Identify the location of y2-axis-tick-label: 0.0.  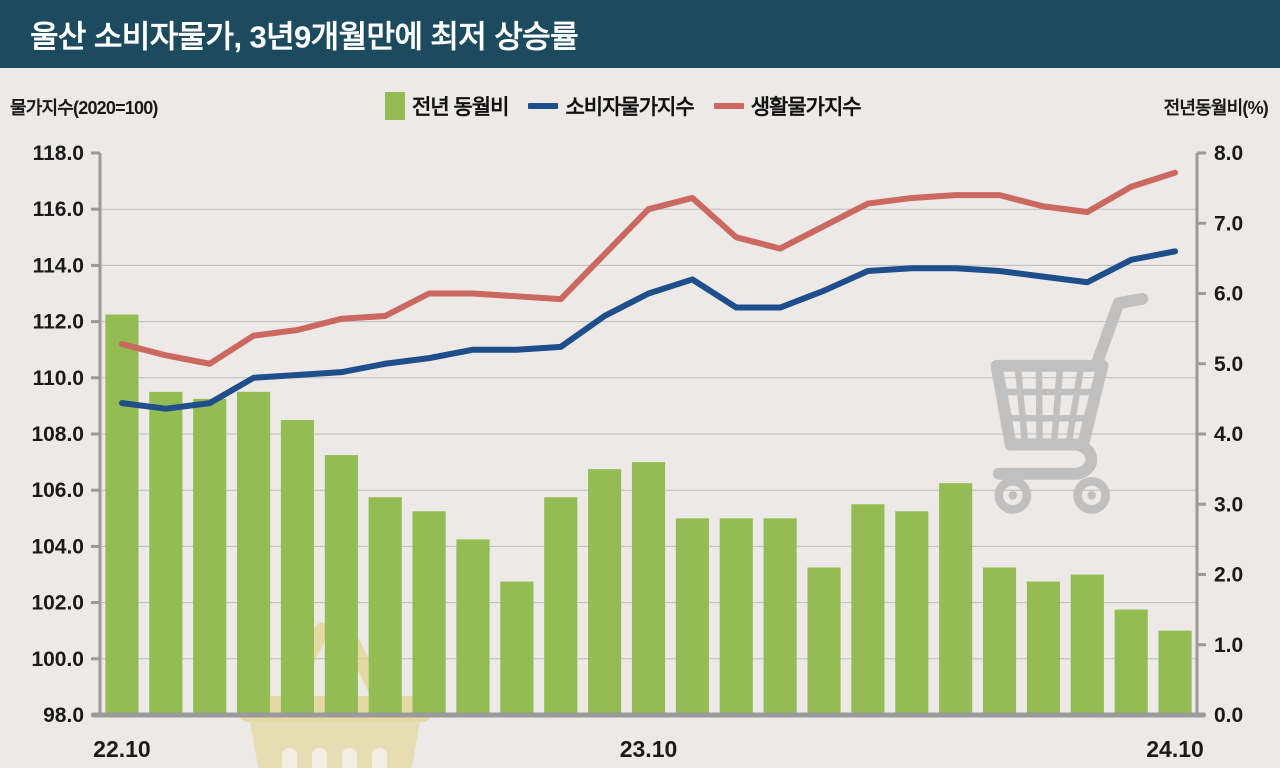
(1228, 715).